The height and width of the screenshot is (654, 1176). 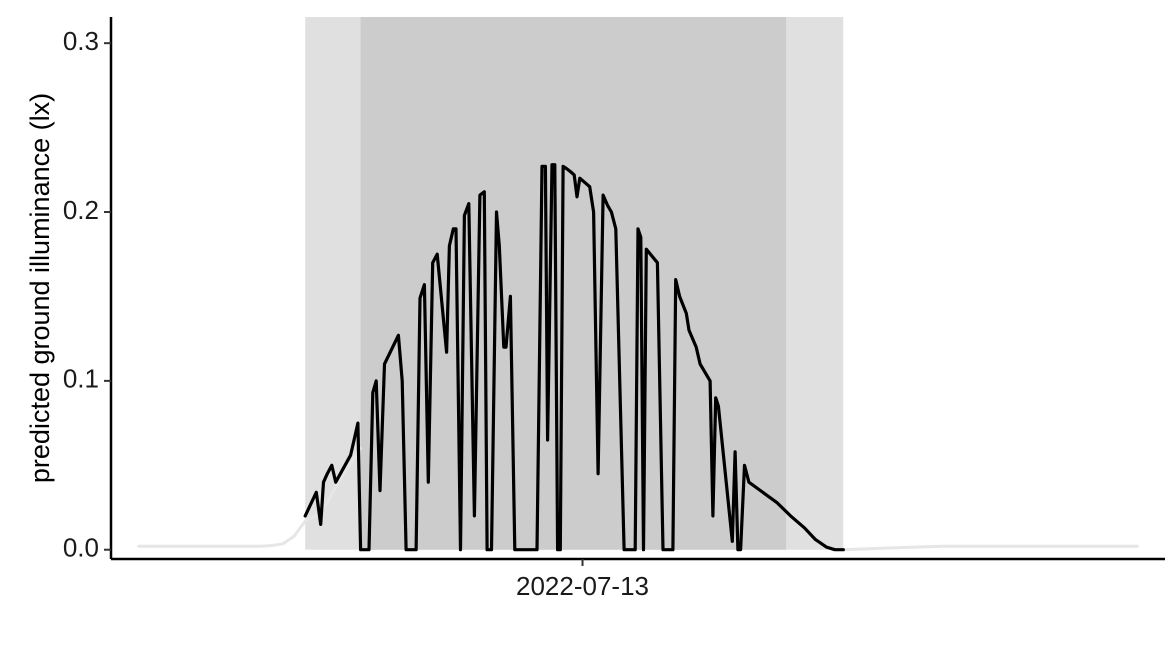 I want to click on x-ticks: 2022-07-13, so click(x=582, y=580).